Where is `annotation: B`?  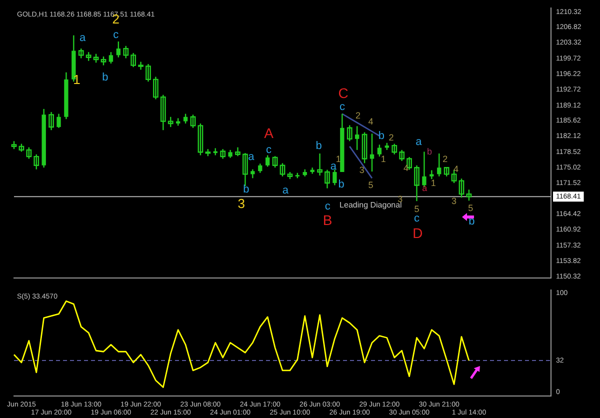
annotation: B is located at coordinates (327, 220).